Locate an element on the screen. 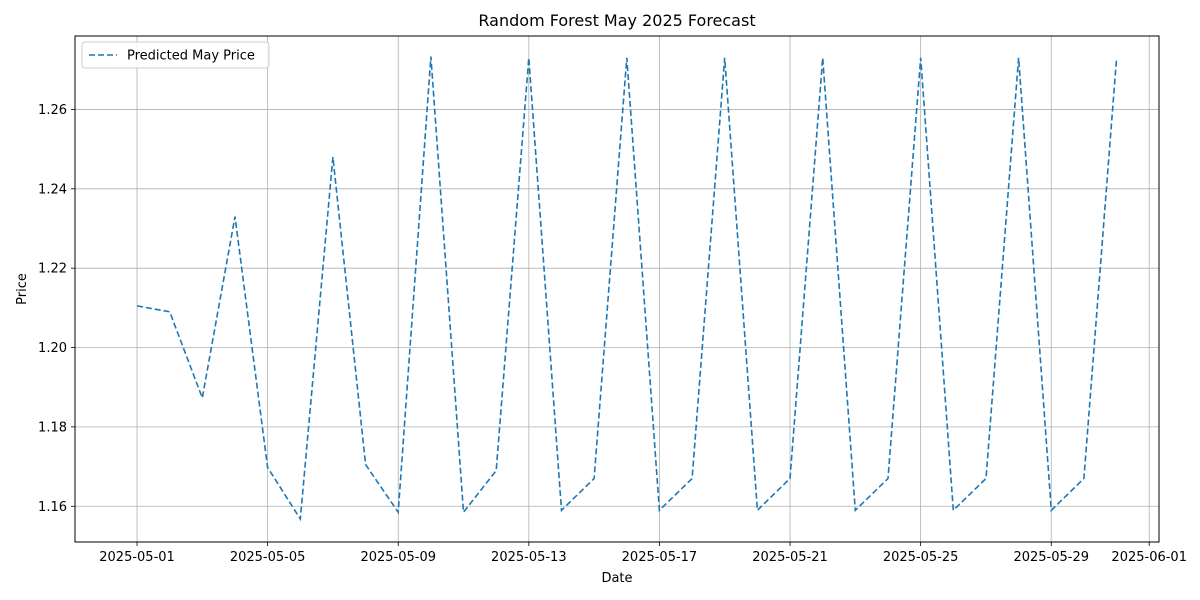 Image resolution: width=1200 pixels, height=600 pixels. y-tick-label: 1.26 is located at coordinates (52, 110).